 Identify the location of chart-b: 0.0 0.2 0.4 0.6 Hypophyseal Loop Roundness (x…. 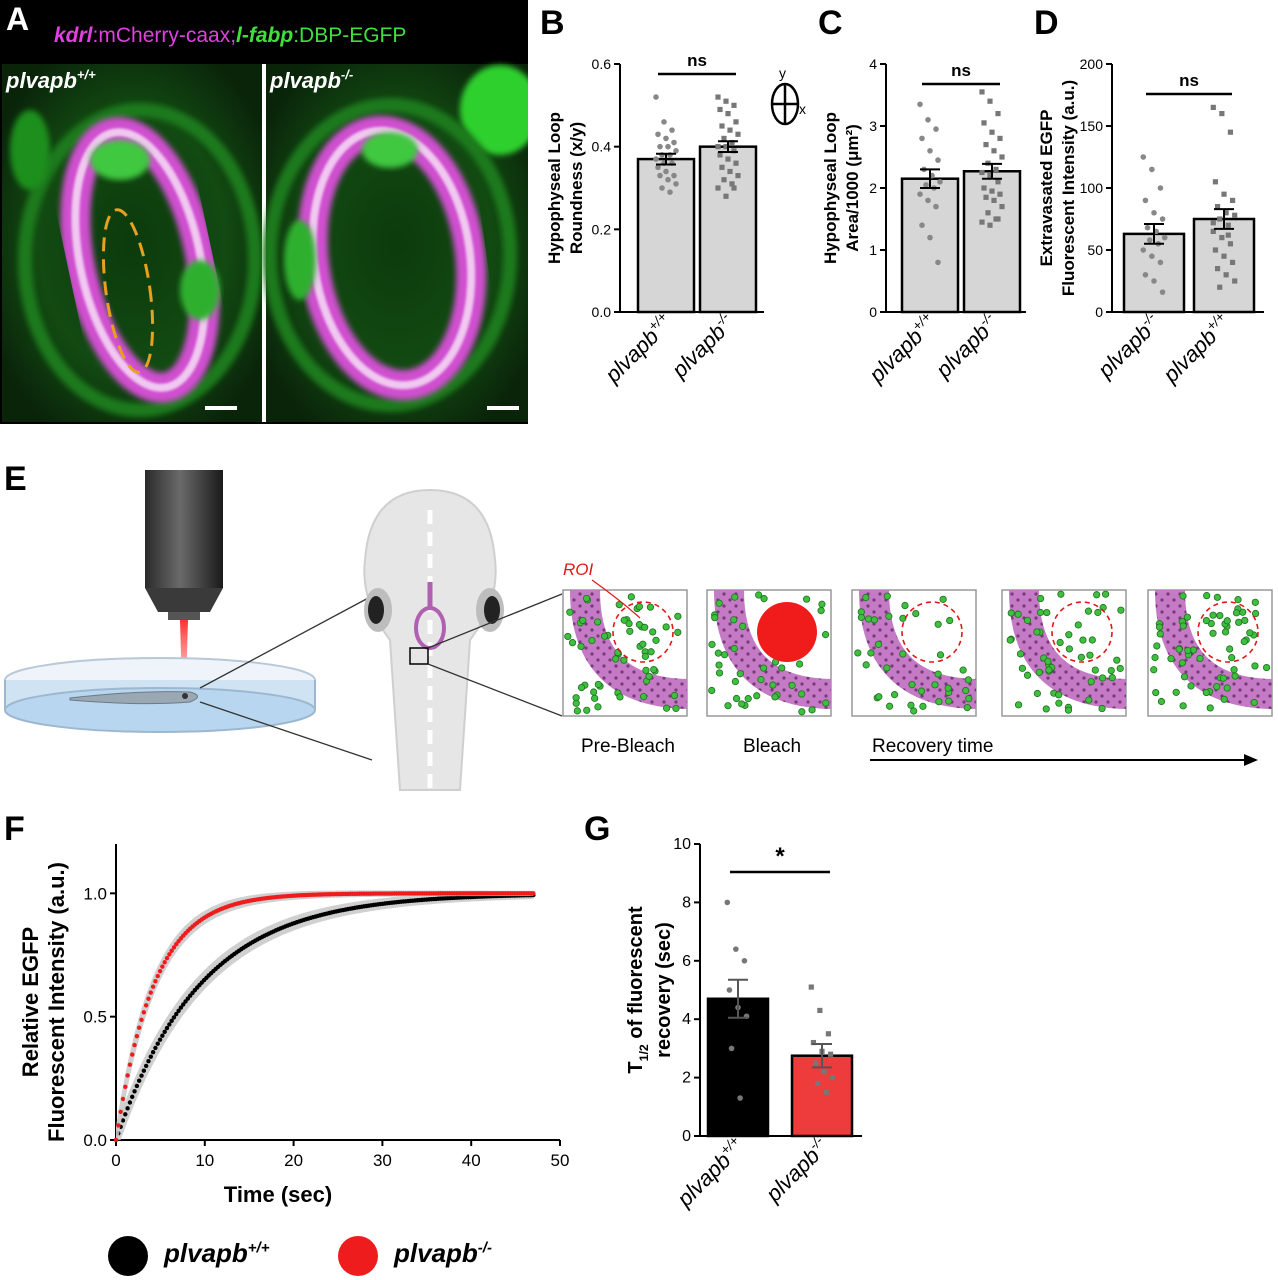
(654, 219).